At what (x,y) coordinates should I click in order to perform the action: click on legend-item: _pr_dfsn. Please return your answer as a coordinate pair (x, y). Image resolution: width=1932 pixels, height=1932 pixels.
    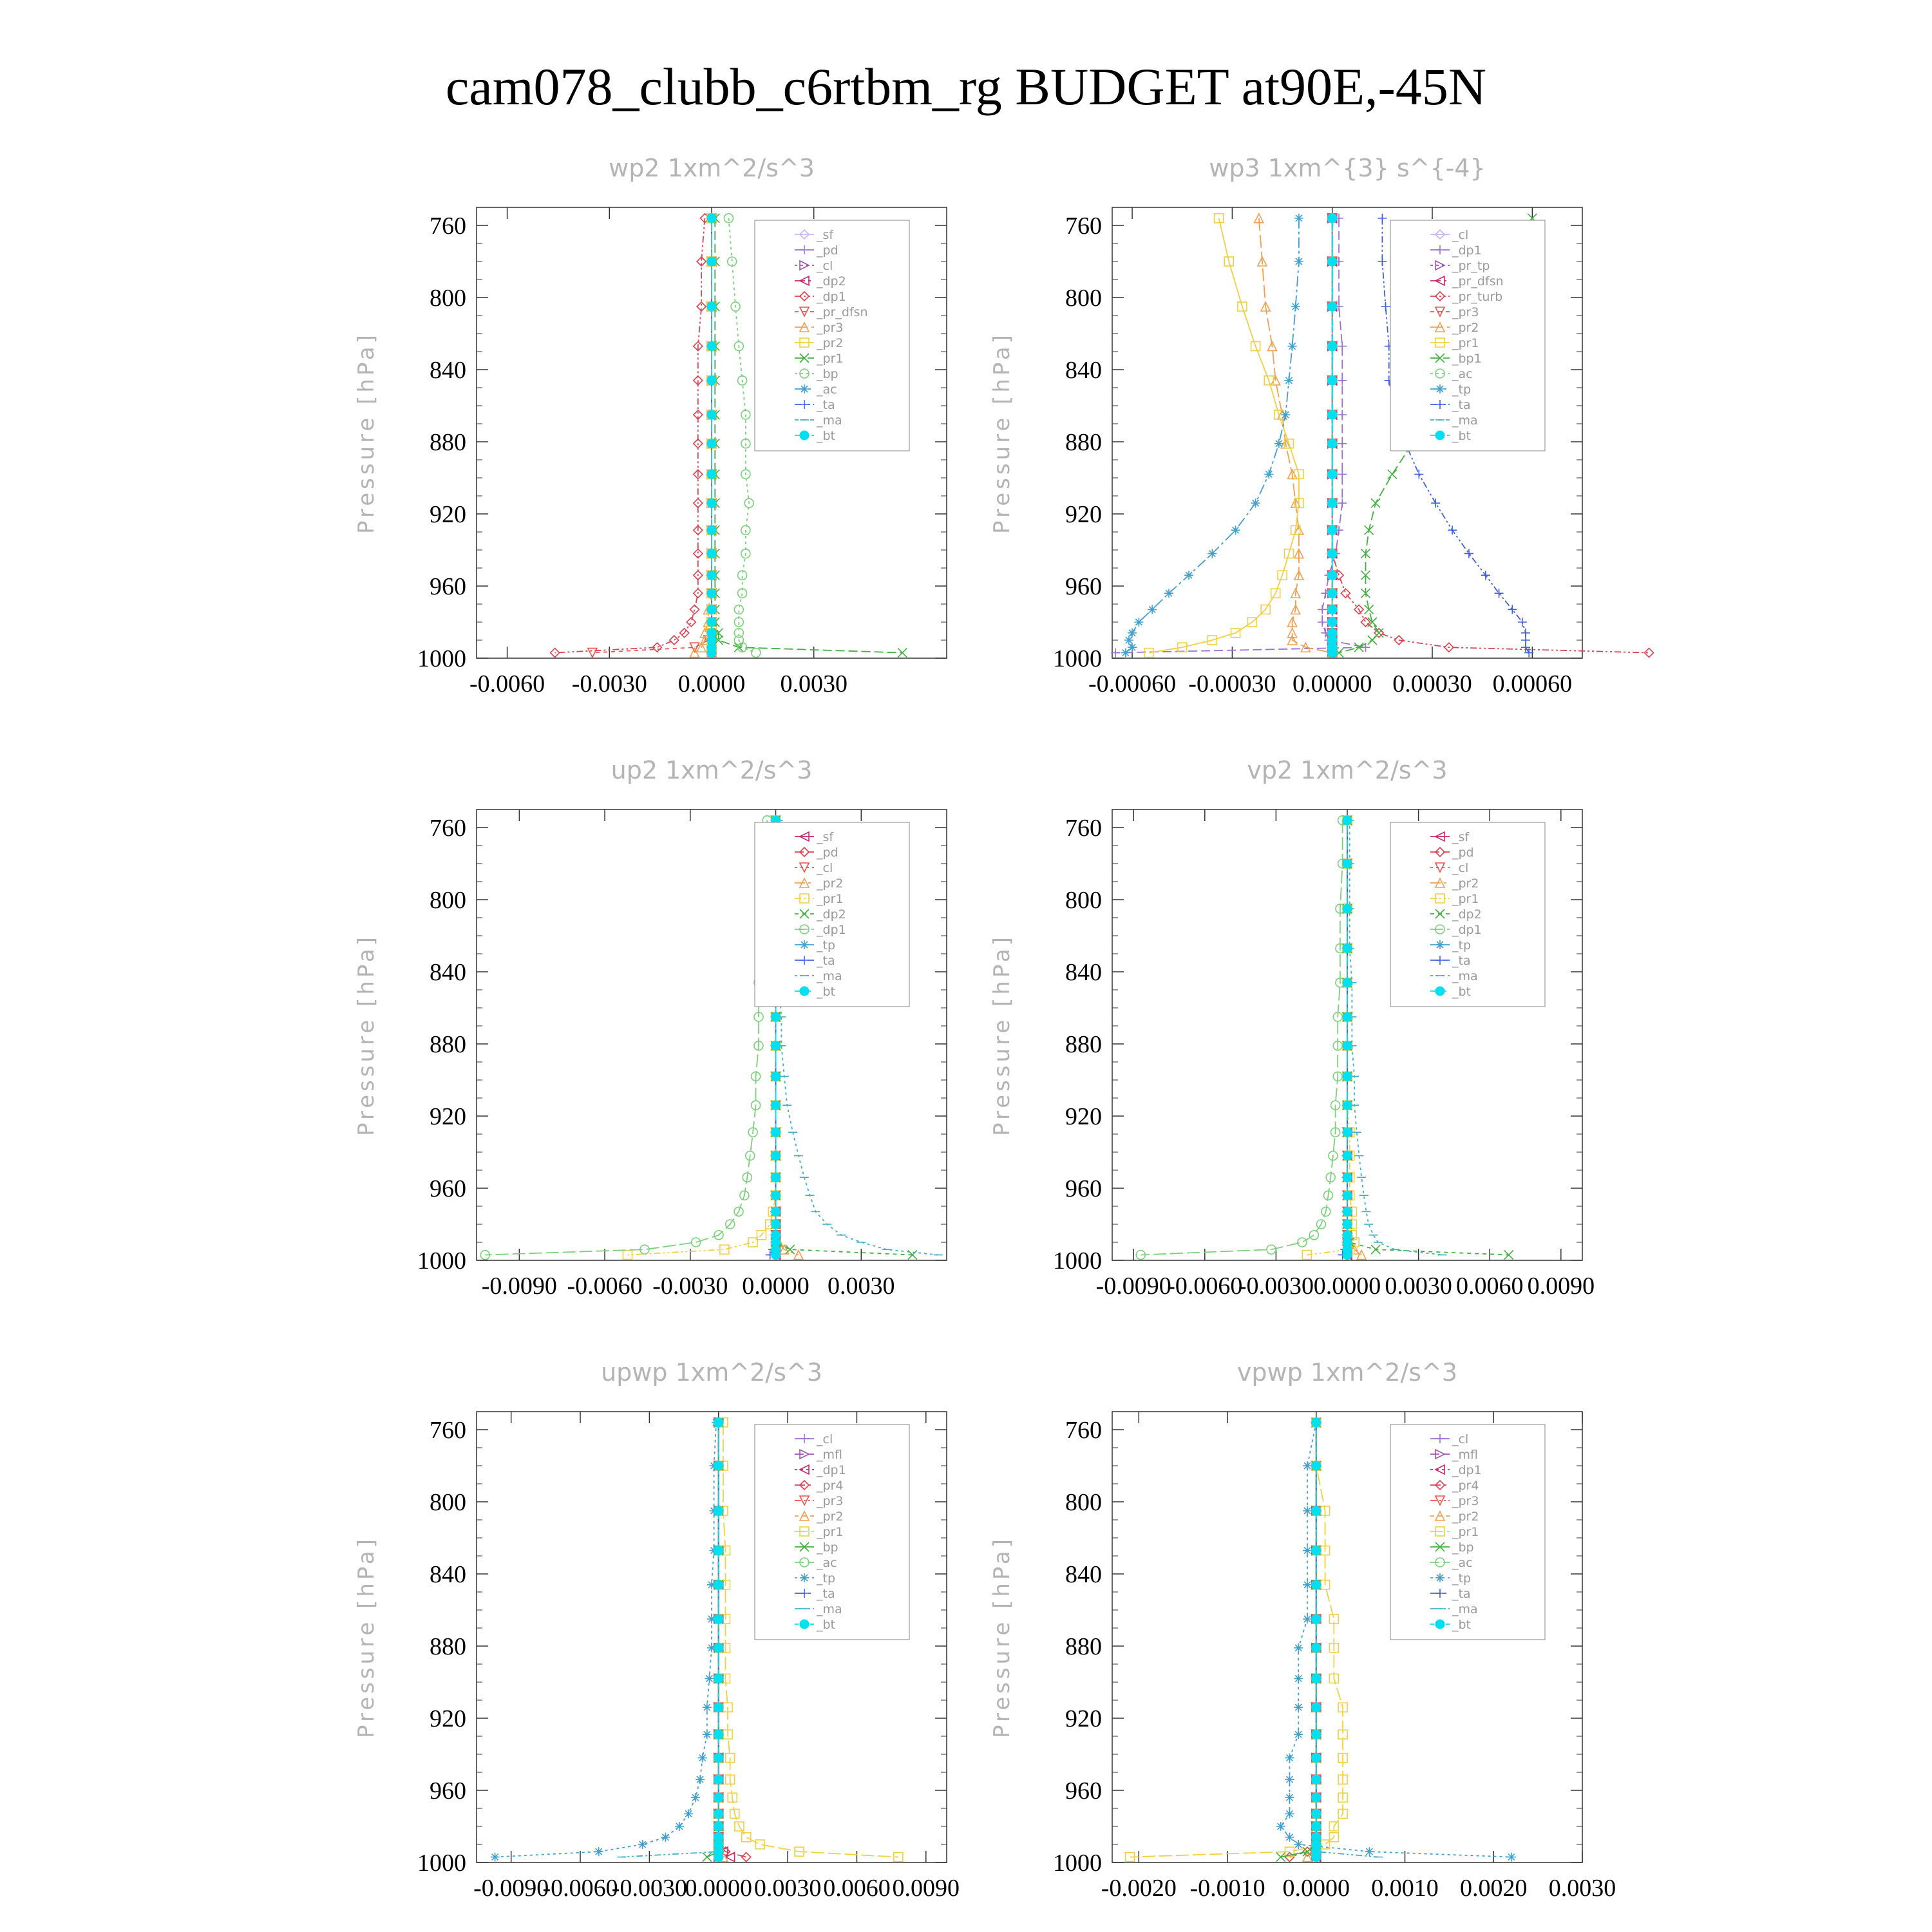
    Looking at the image, I should click on (1467, 281).